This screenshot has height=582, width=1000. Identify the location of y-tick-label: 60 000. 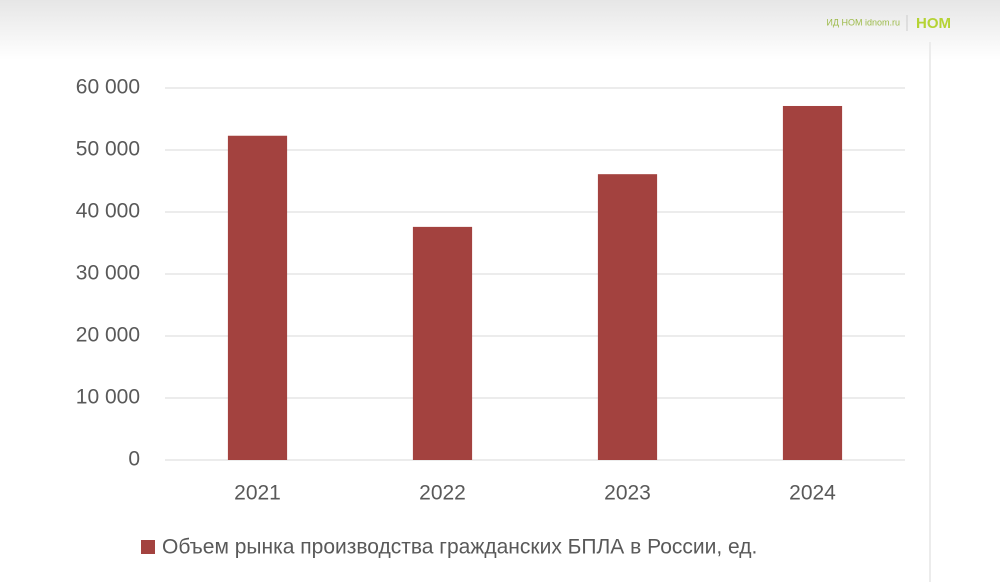
(108, 87).